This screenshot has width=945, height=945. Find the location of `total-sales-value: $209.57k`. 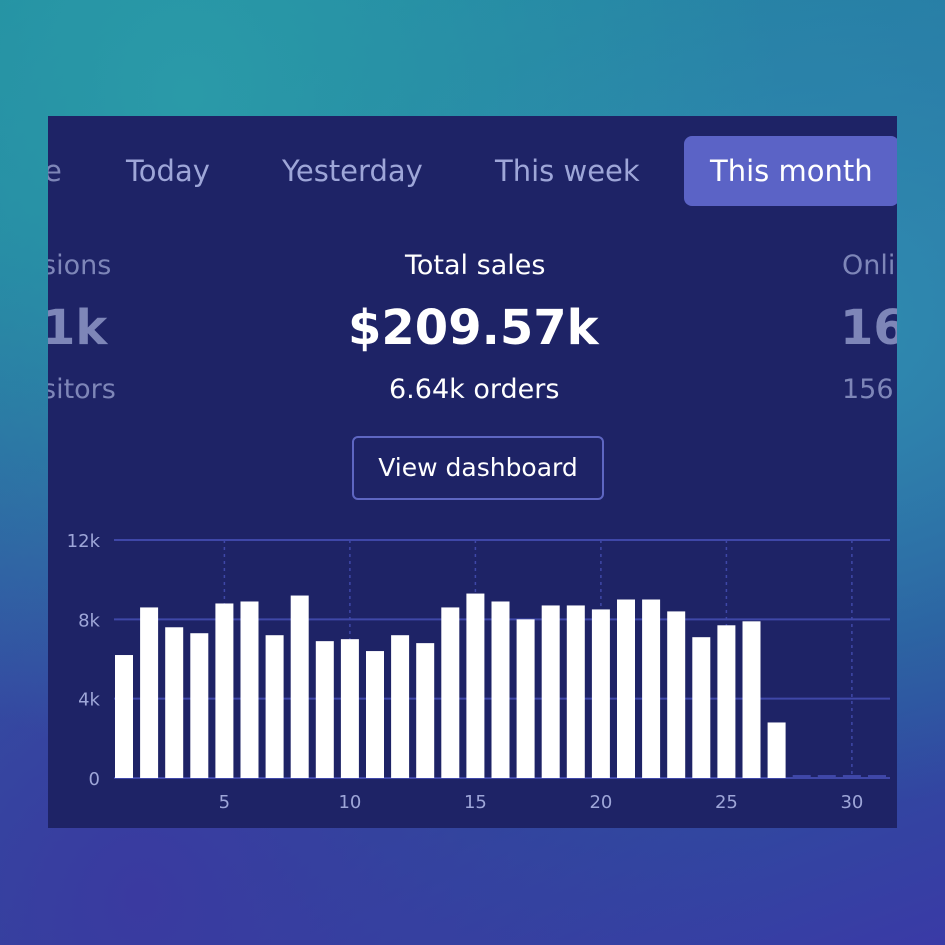

total-sales-value: $209.57k is located at coordinates (473, 328).